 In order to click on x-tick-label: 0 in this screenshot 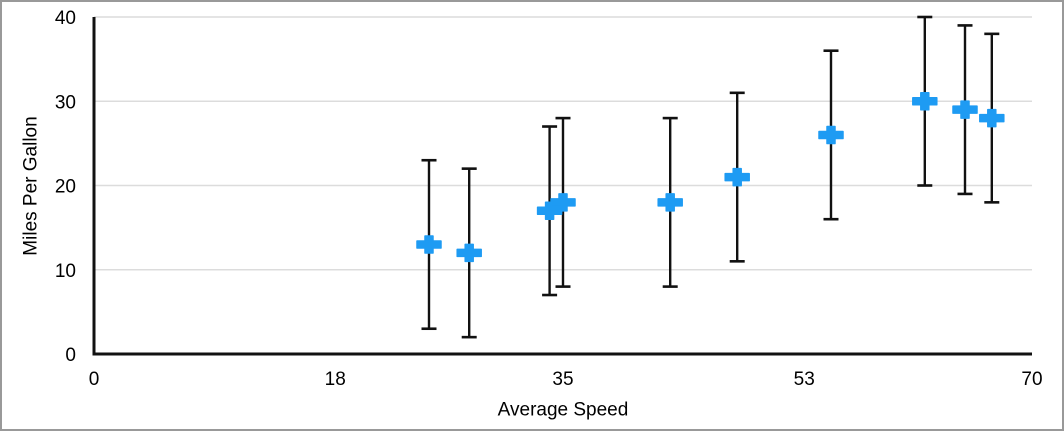, I will do `click(94, 379)`.